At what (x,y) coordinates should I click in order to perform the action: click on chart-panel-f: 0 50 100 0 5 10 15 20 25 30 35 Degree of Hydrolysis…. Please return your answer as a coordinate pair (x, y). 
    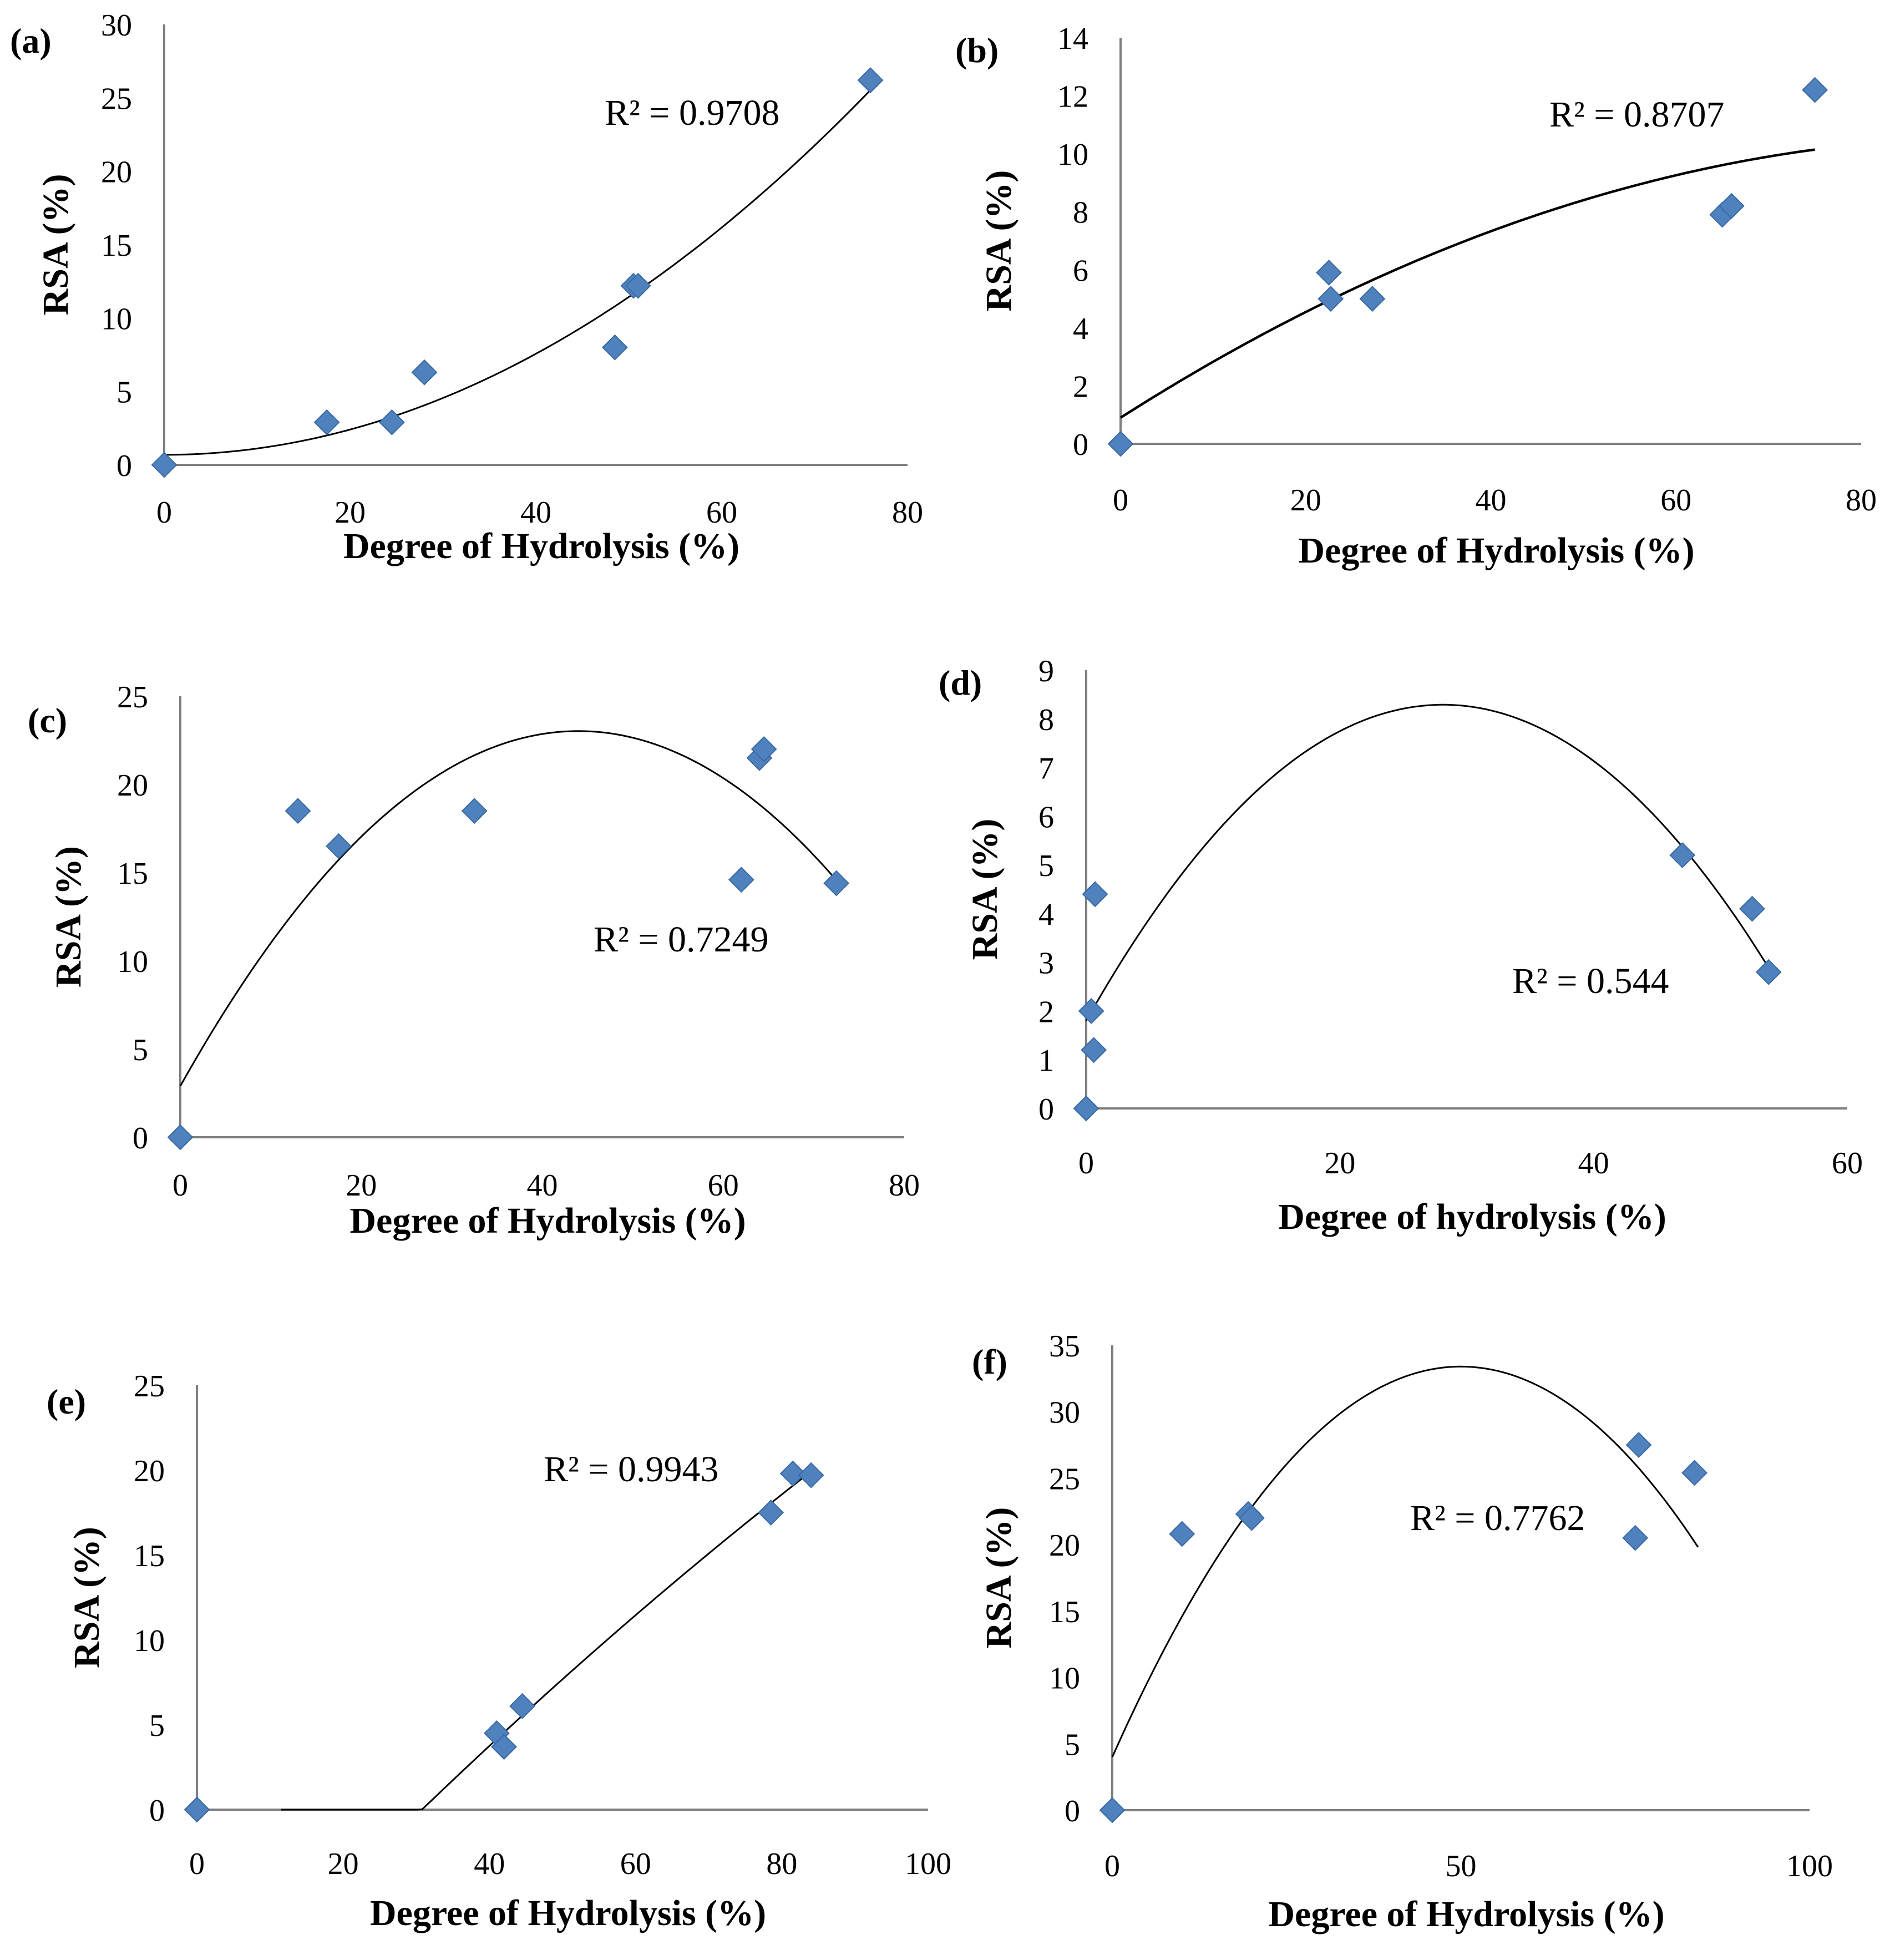
    Looking at the image, I should click on (1402, 1631).